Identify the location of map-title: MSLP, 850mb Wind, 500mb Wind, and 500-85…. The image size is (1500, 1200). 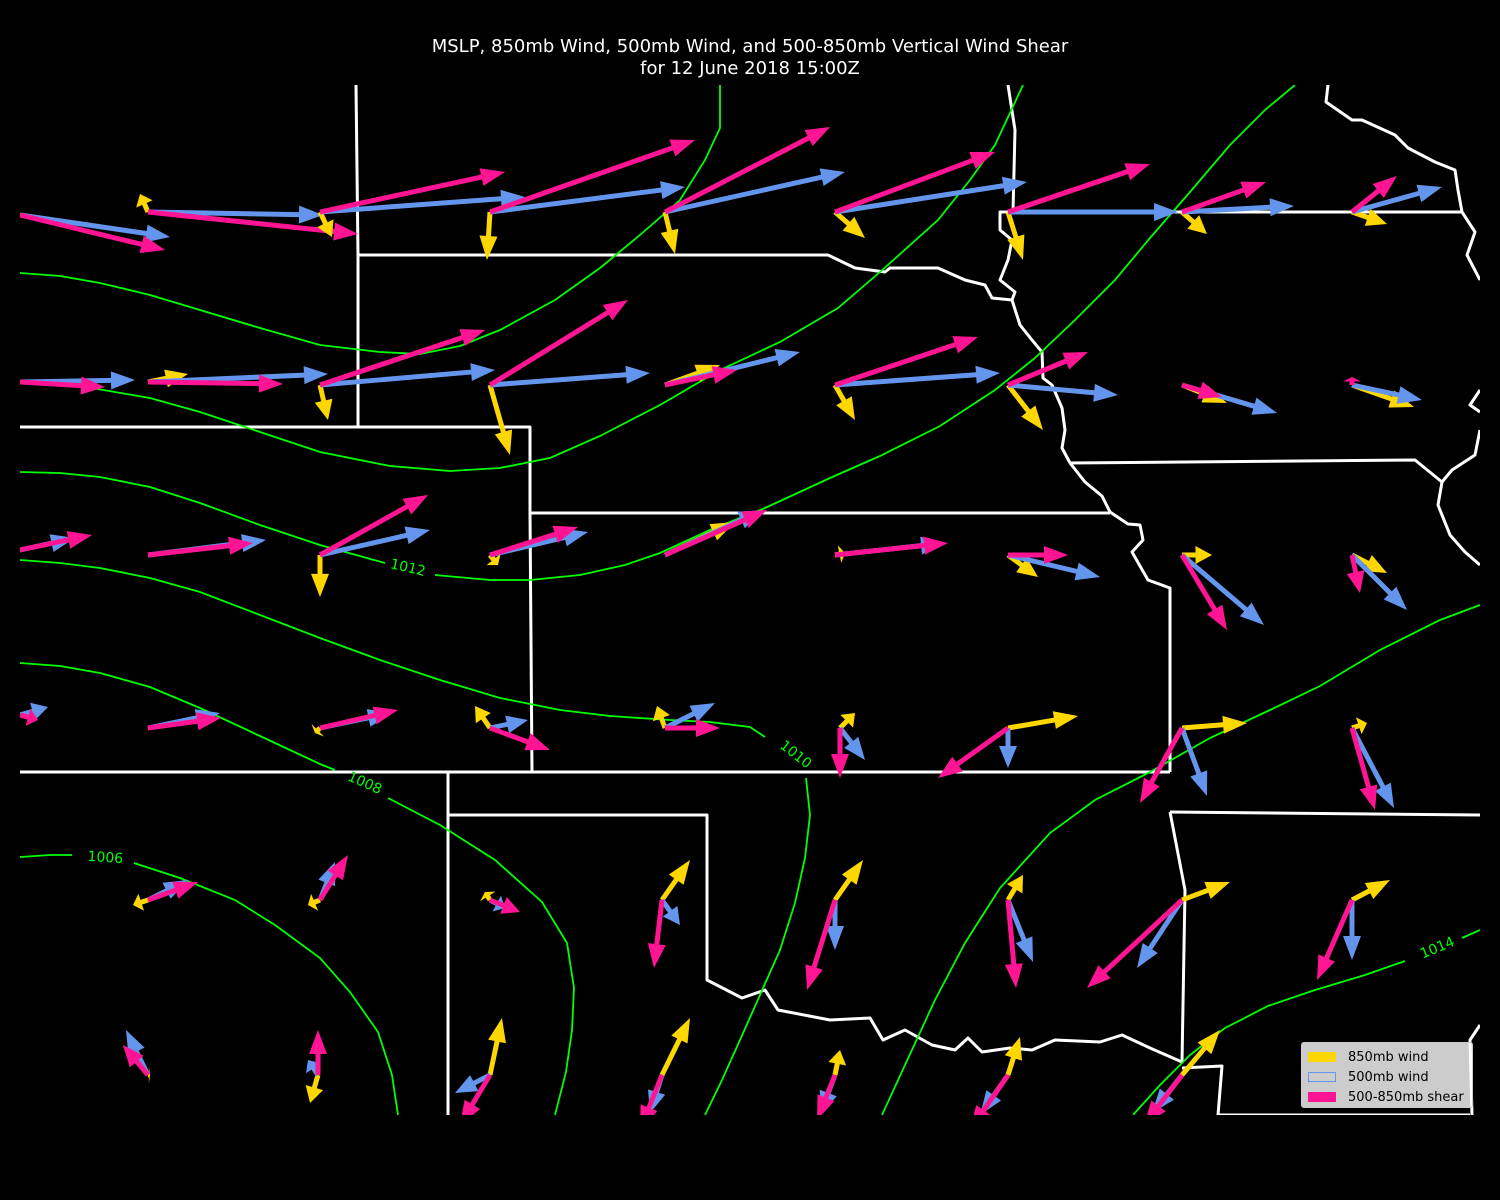
(750, 58).